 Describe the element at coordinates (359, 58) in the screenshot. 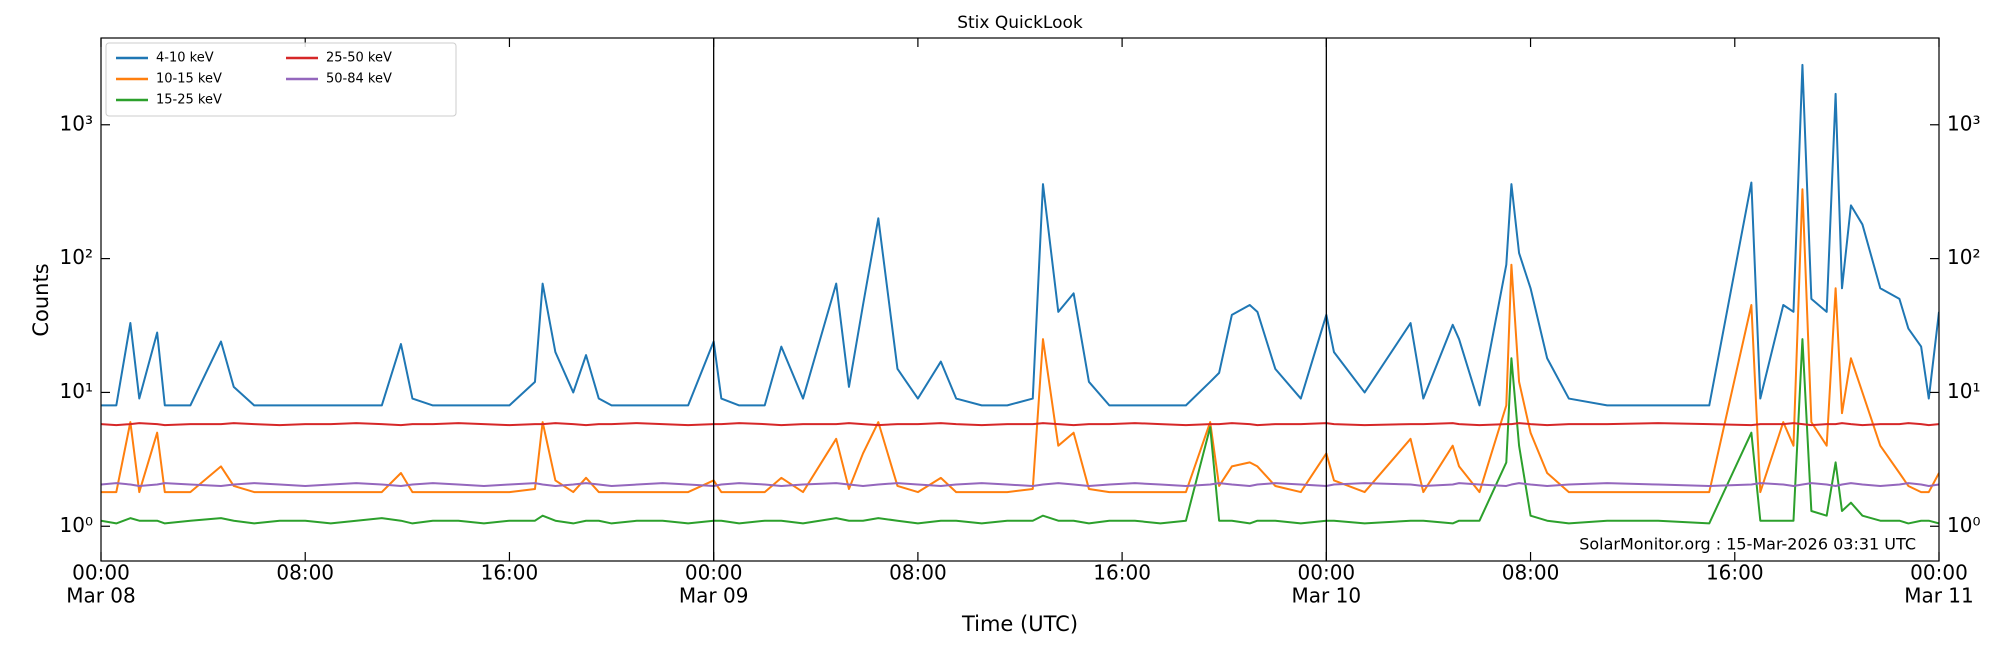

I see `legend-label: 25-50 keV` at that location.